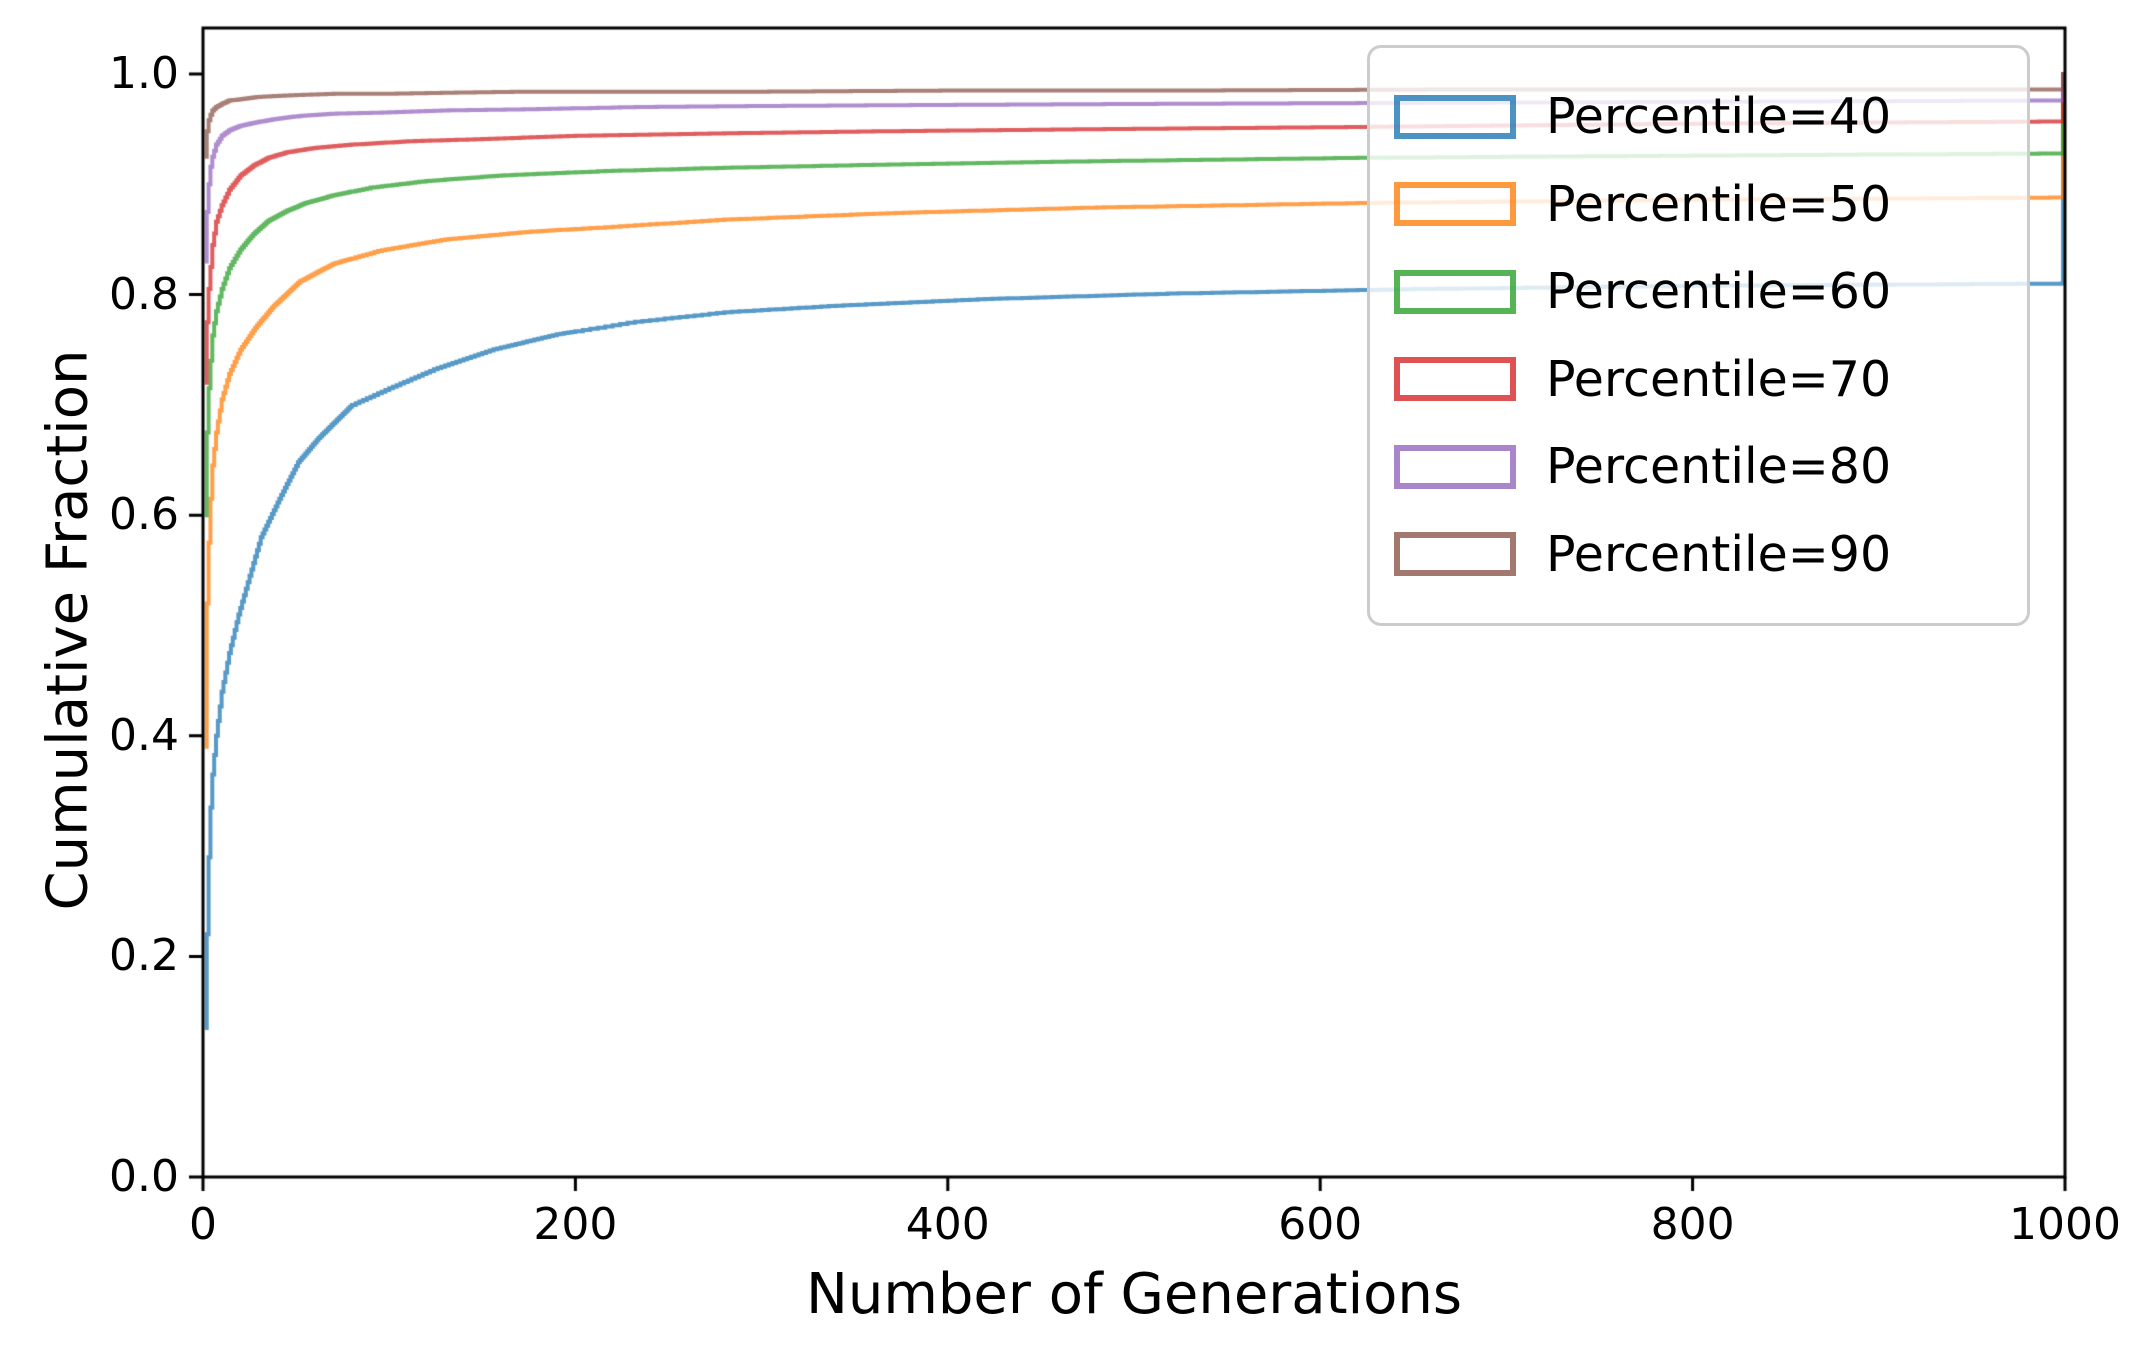 The width and height of the screenshot is (2145, 1360). I want to click on x-tick-label: 400, so click(947, 1224).